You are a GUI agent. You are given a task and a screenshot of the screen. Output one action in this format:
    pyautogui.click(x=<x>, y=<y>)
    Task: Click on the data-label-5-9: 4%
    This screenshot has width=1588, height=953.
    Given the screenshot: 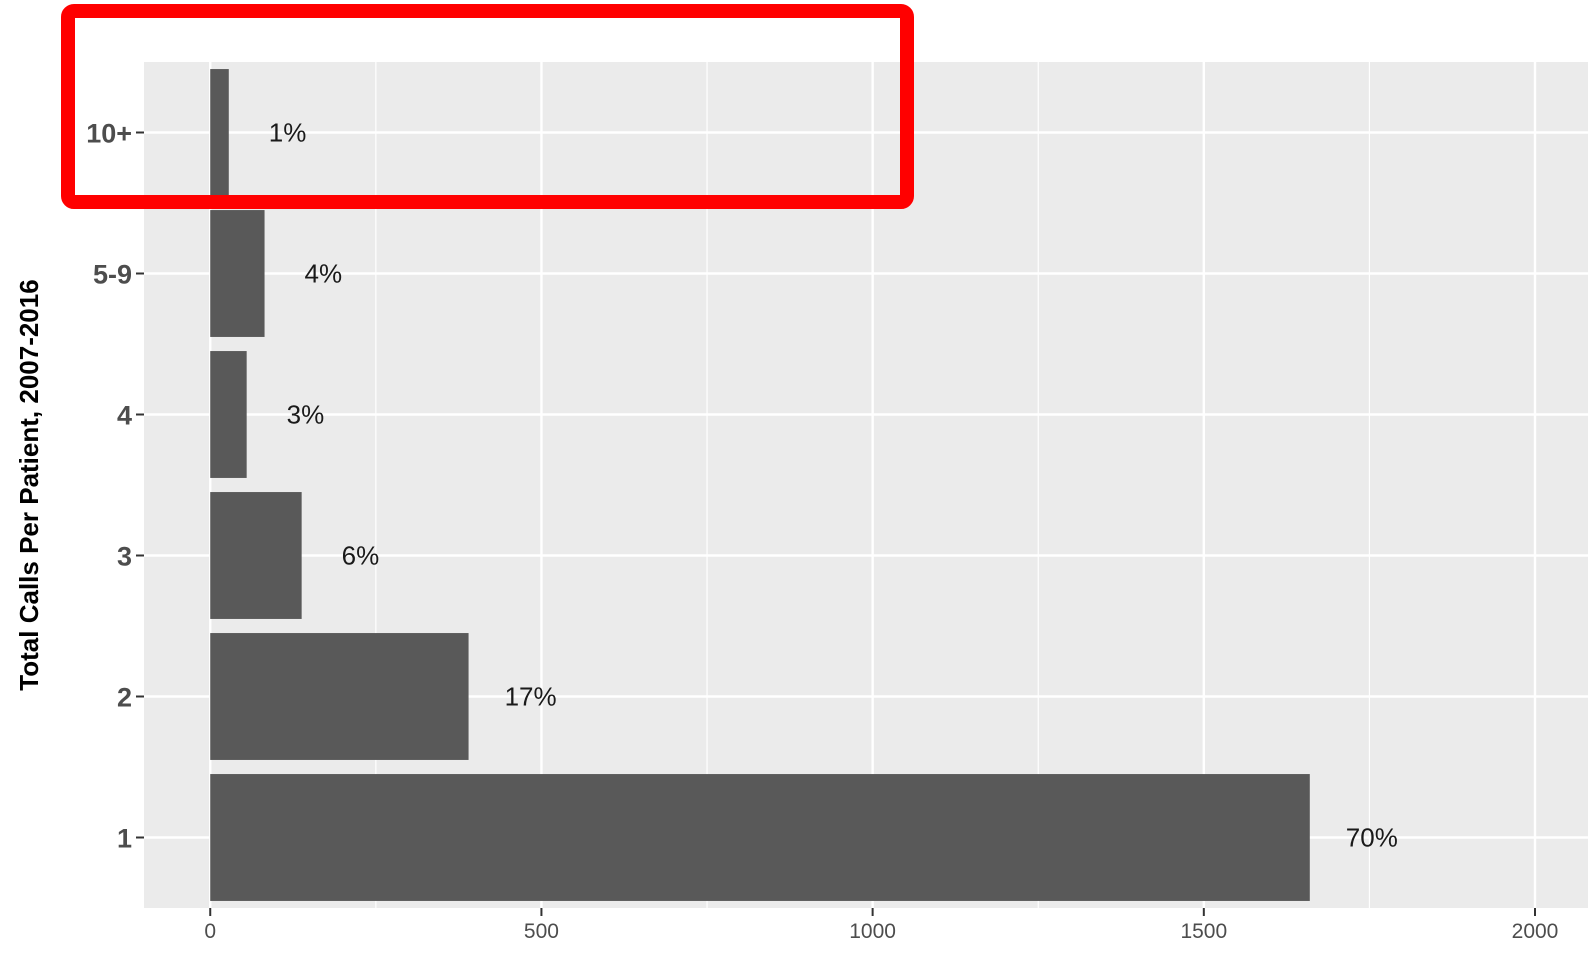 What is the action you would take?
    pyautogui.click(x=324, y=274)
    